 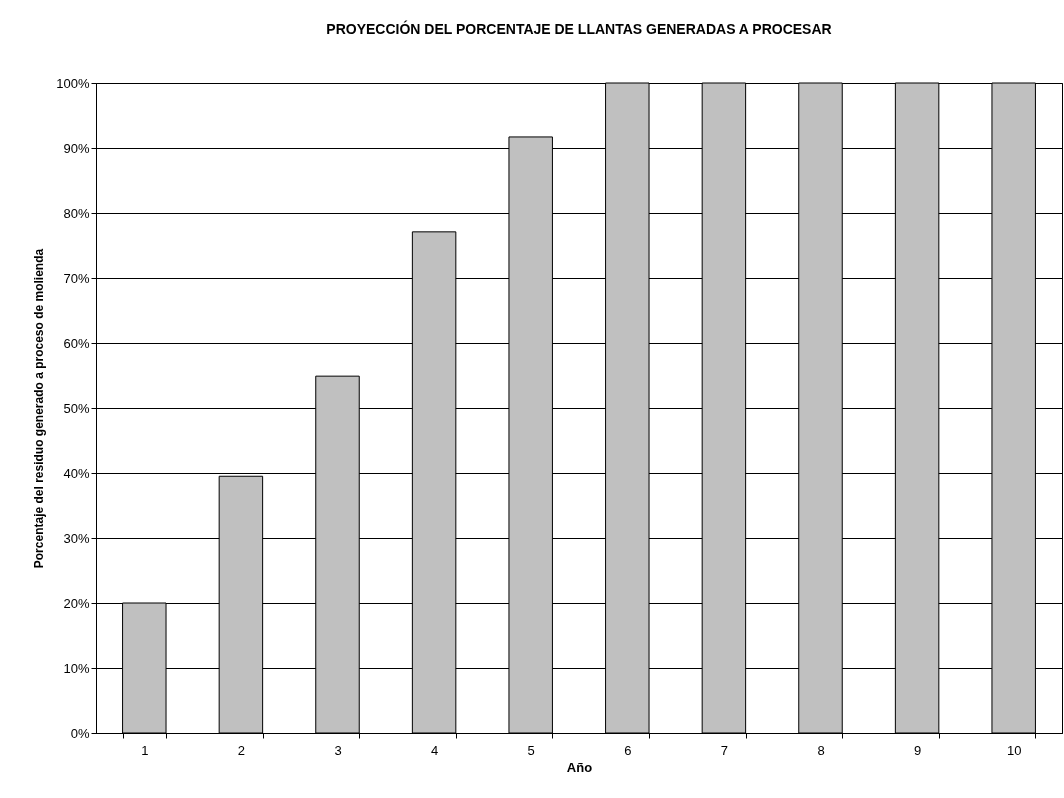 I want to click on y-axis-title: Porcentaje del residuo generado a proceso de molienda, so click(x=39, y=408).